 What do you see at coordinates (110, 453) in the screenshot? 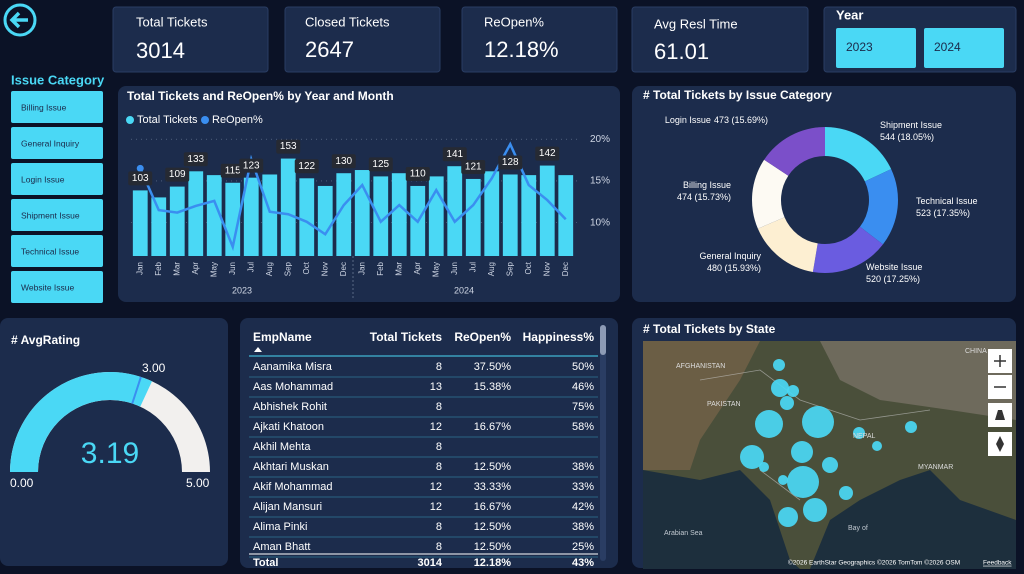
I see `gauge-value-label: 3.19` at bounding box center [110, 453].